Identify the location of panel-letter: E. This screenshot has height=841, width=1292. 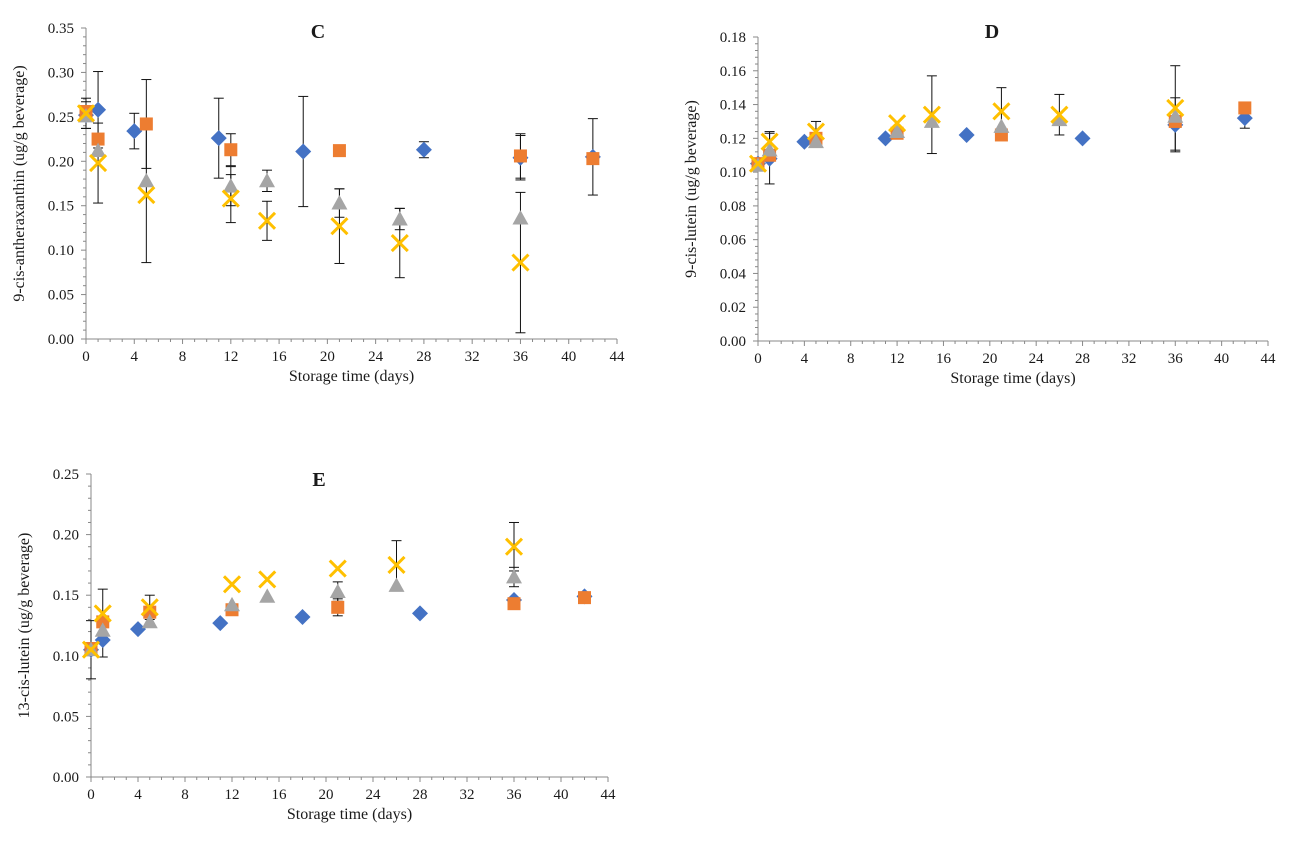
(318, 480).